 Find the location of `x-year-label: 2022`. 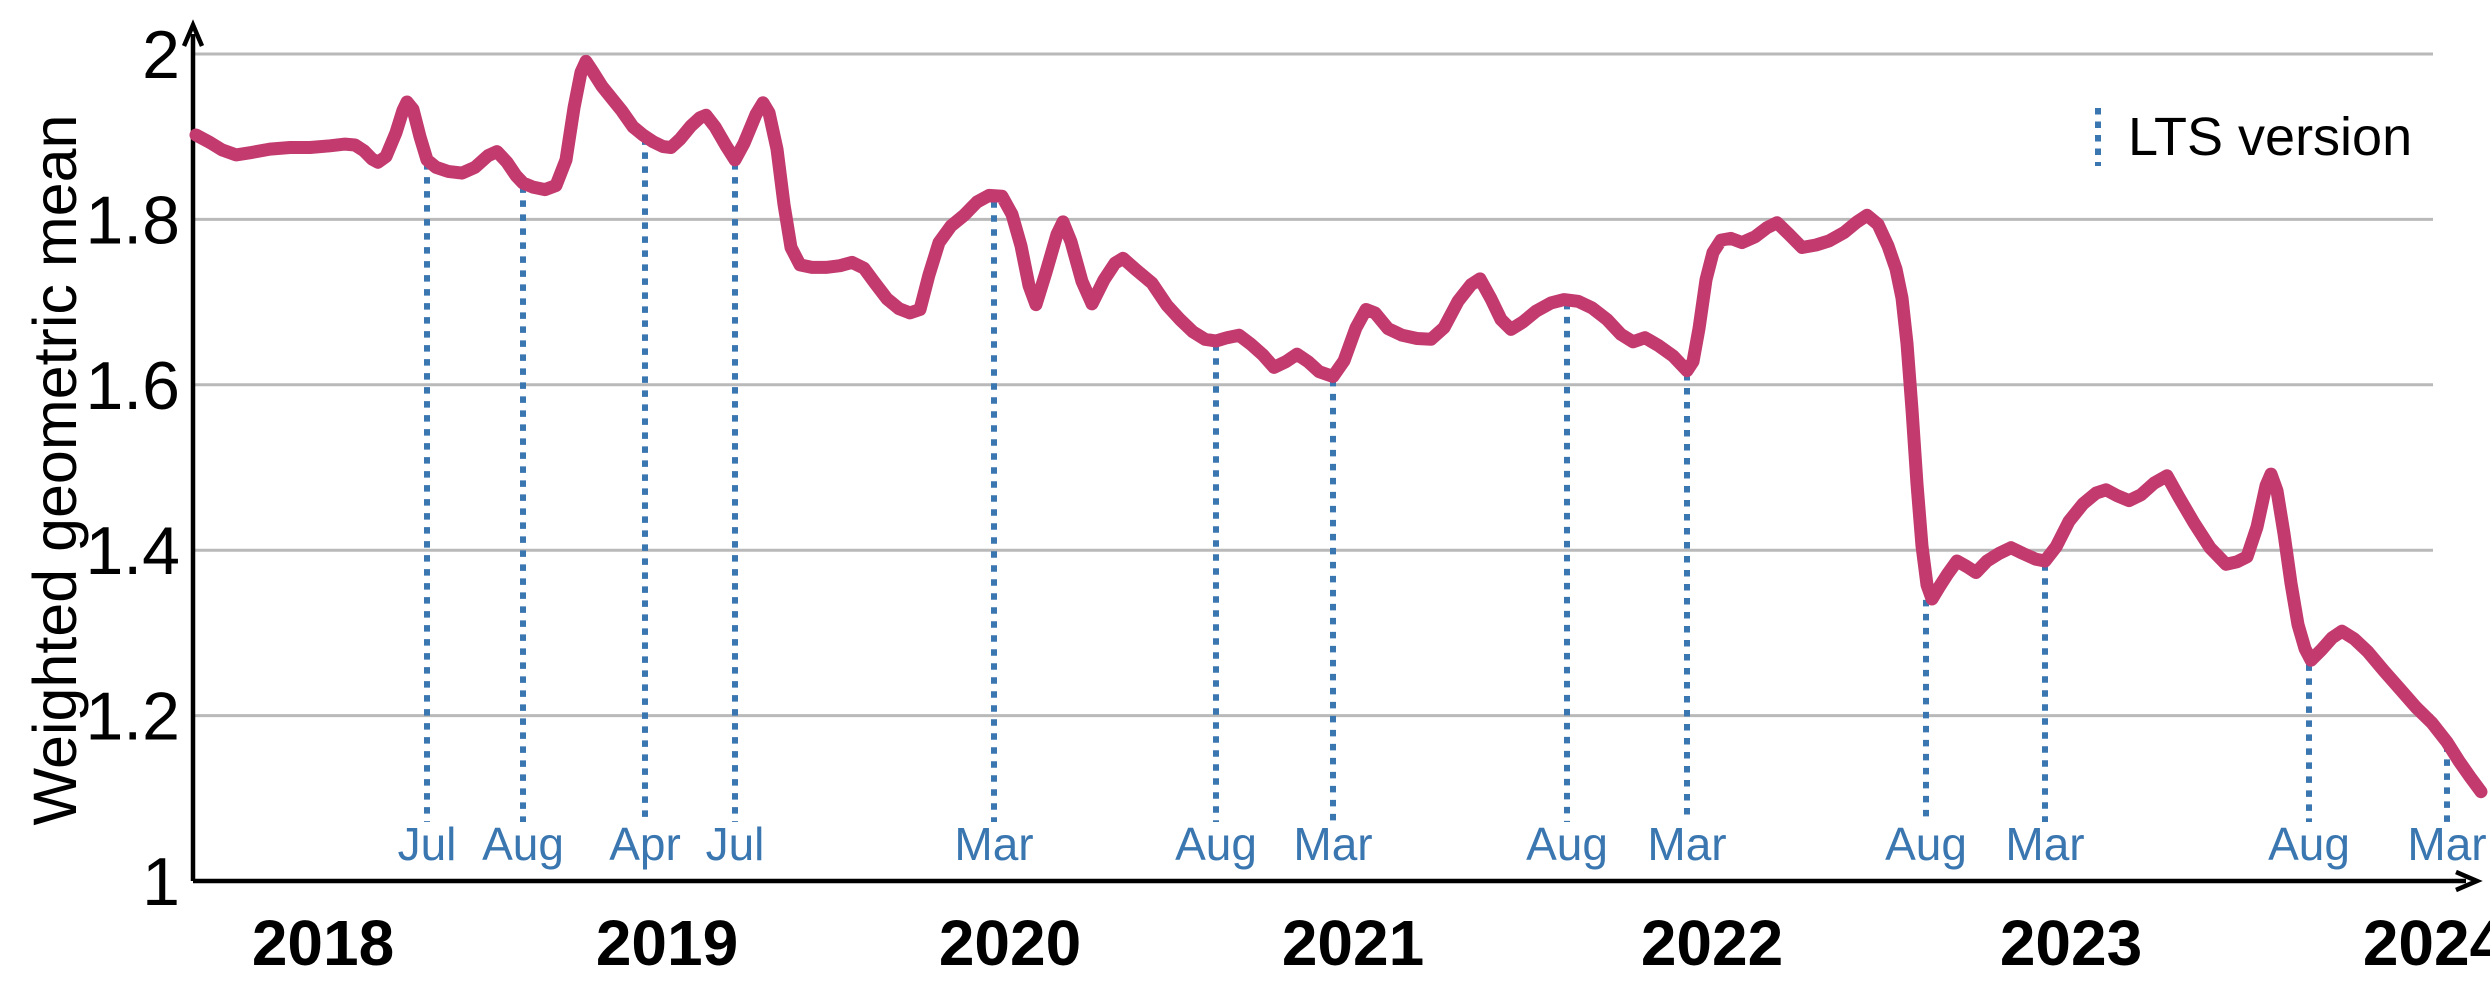

x-year-label: 2022 is located at coordinates (1712, 943).